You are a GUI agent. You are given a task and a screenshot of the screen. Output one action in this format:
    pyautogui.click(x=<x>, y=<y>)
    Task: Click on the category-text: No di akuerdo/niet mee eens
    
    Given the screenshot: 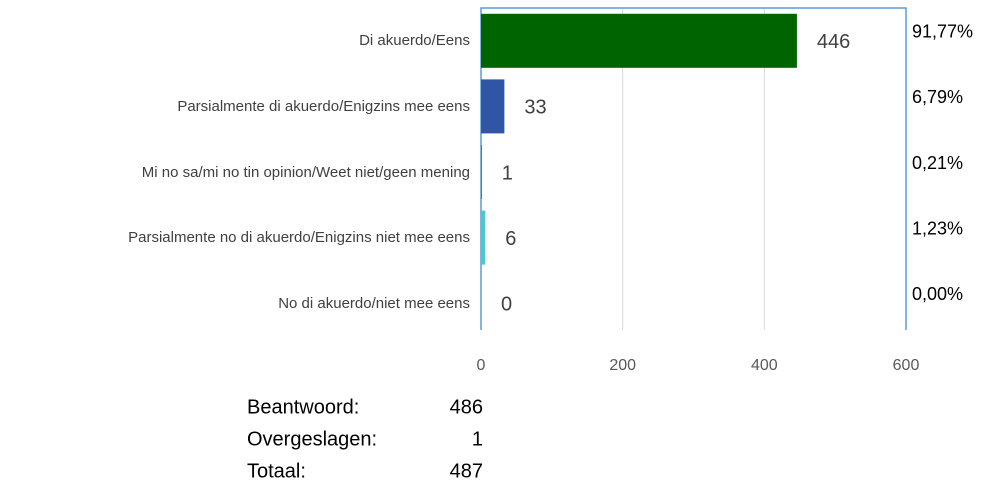 What is the action you would take?
    pyautogui.click(x=374, y=303)
    